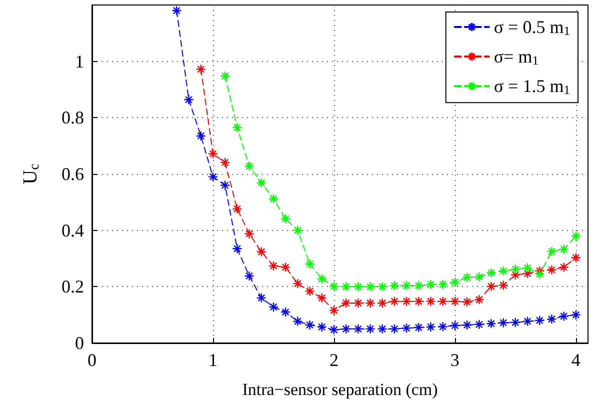  Describe the element at coordinates (79, 343) in the screenshot. I see `y-tick-label: 0` at that location.